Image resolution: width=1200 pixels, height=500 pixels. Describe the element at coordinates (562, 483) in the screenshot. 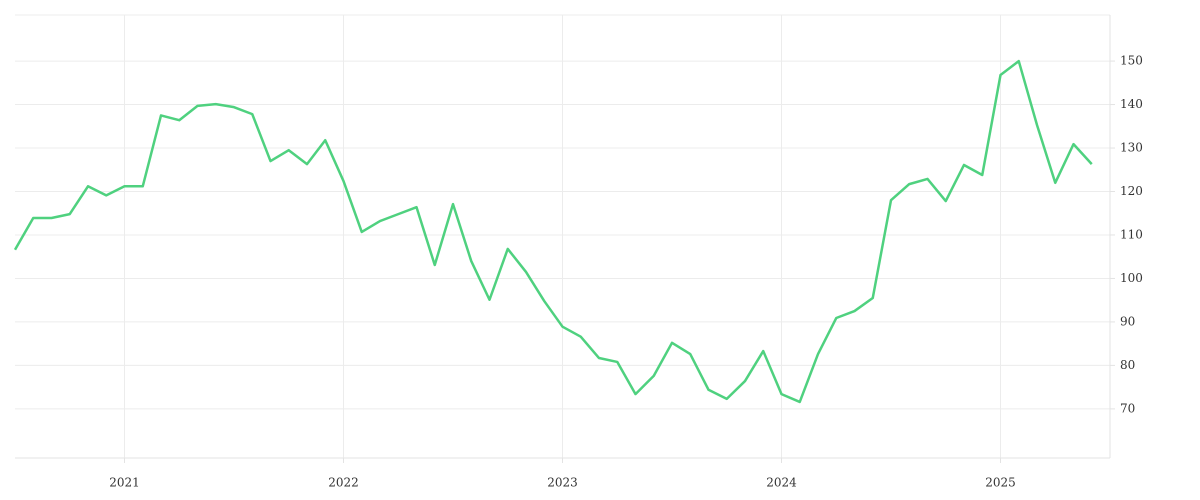

I see `x-tick-label: 2023` at that location.